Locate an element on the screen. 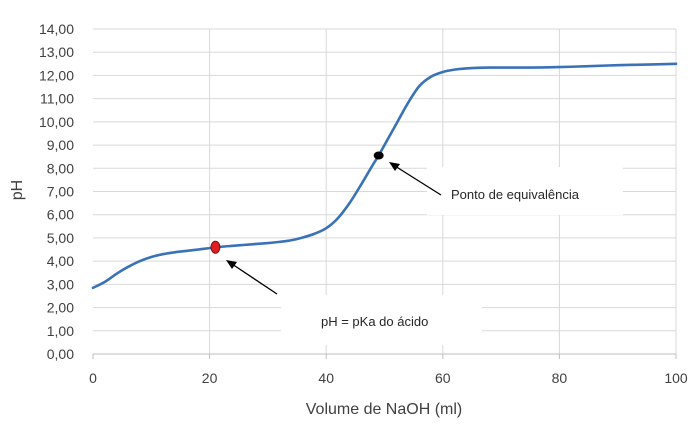 This screenshot has height=429, width=700. y-tick-label: 7,00 is located at coordinates (60, 192).